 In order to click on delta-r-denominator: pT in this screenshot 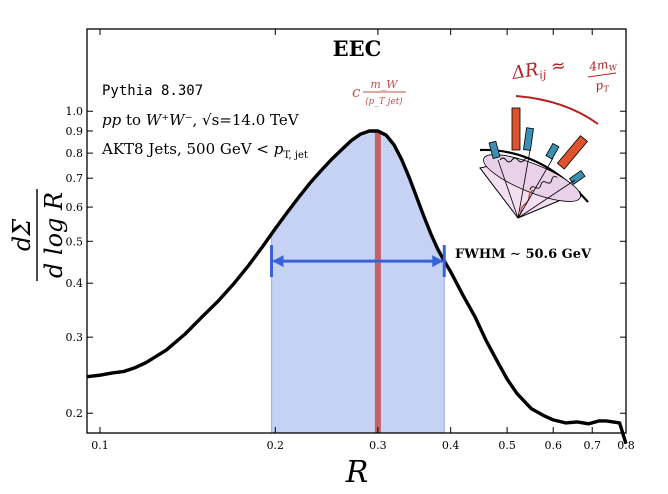, I will do `click(602, 86)`.